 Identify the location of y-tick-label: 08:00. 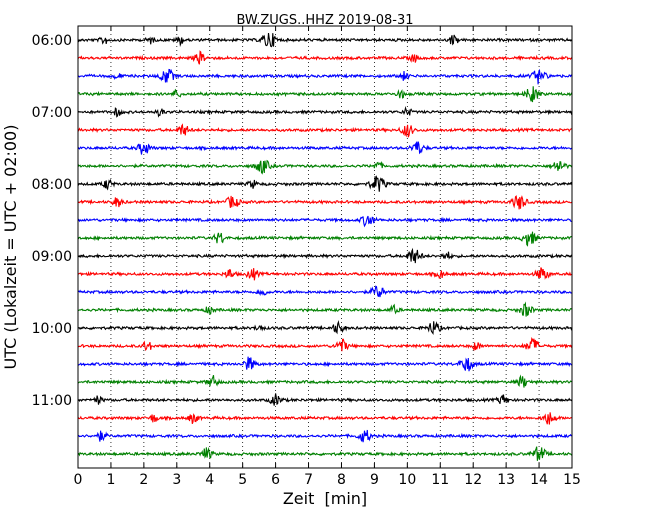
(52, 185).